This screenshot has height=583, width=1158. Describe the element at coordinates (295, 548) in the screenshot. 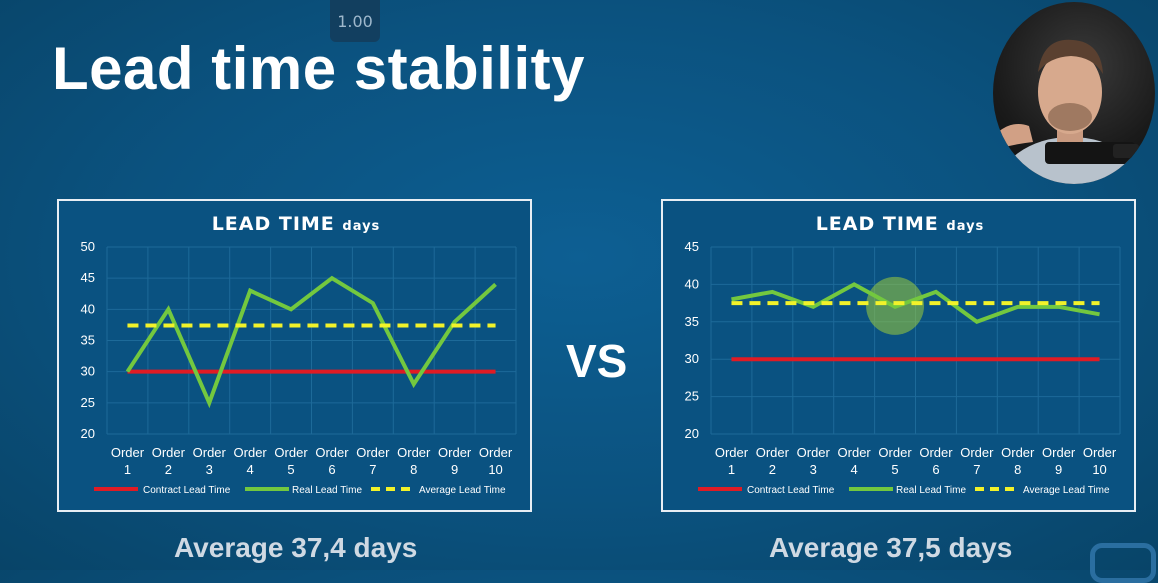

I see `average-caption-left: Average 37,4 days` at that location.